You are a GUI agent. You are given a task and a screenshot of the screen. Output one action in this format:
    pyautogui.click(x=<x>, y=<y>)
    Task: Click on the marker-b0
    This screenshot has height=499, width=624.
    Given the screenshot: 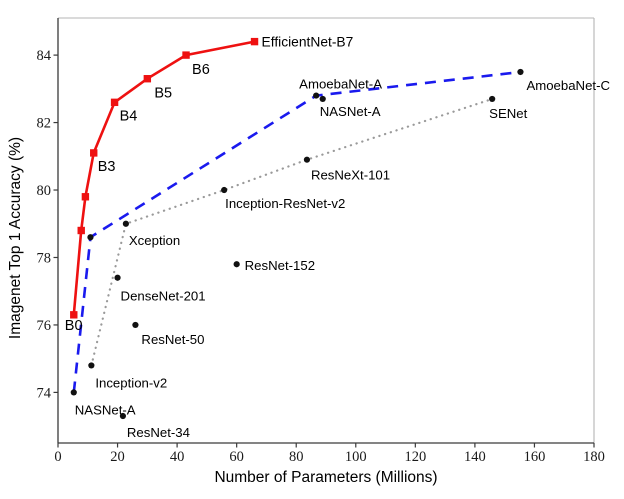 What is the action you would take?
    pyautogui.click(x=74, y=315)
    